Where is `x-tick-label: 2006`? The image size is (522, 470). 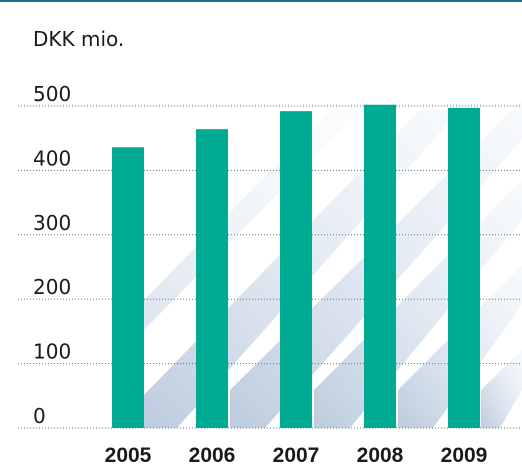 x-tick-label: 2006 is located at coordinates (212, 455).